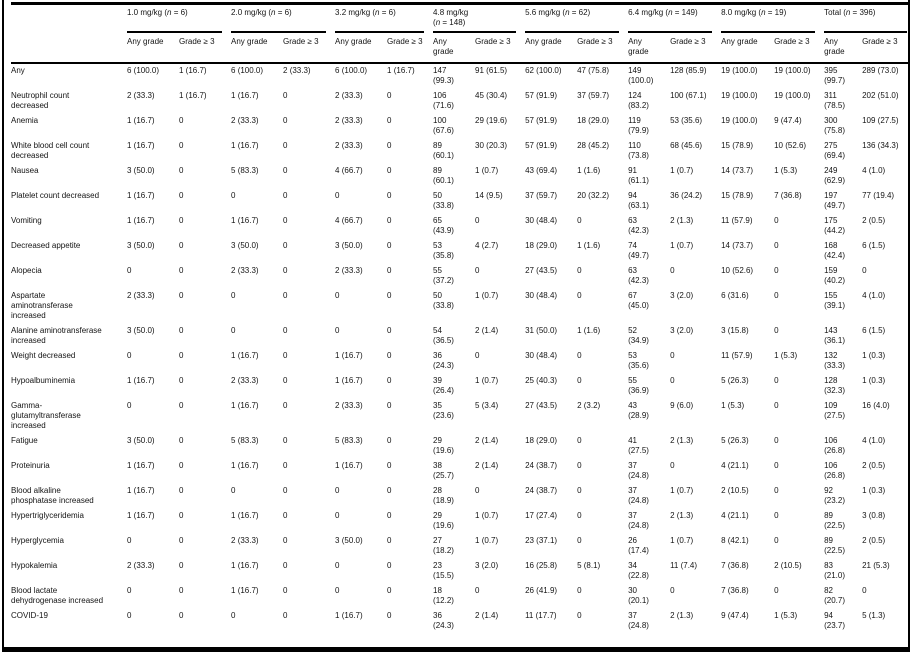  What do you see at coordinates (638, 385) in the screenshot?
I see `table-cell: 55 (36.9)` at bounding box center [638, 385].